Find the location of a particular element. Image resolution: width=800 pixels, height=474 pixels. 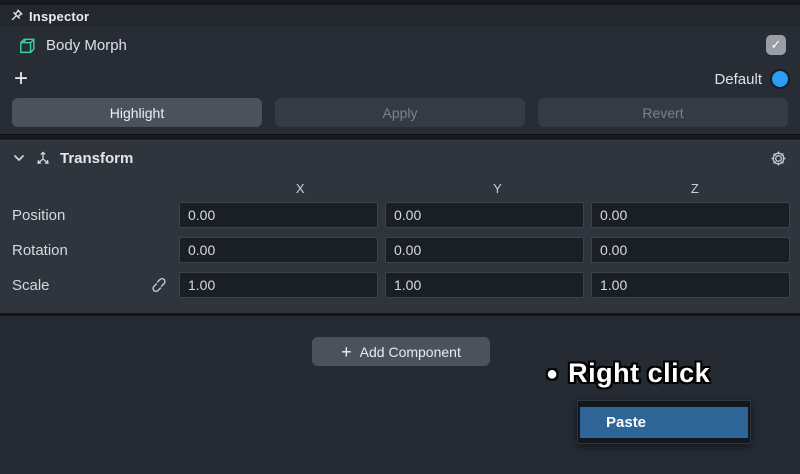

apply-button: Apply is located at coordinates (400, 112).